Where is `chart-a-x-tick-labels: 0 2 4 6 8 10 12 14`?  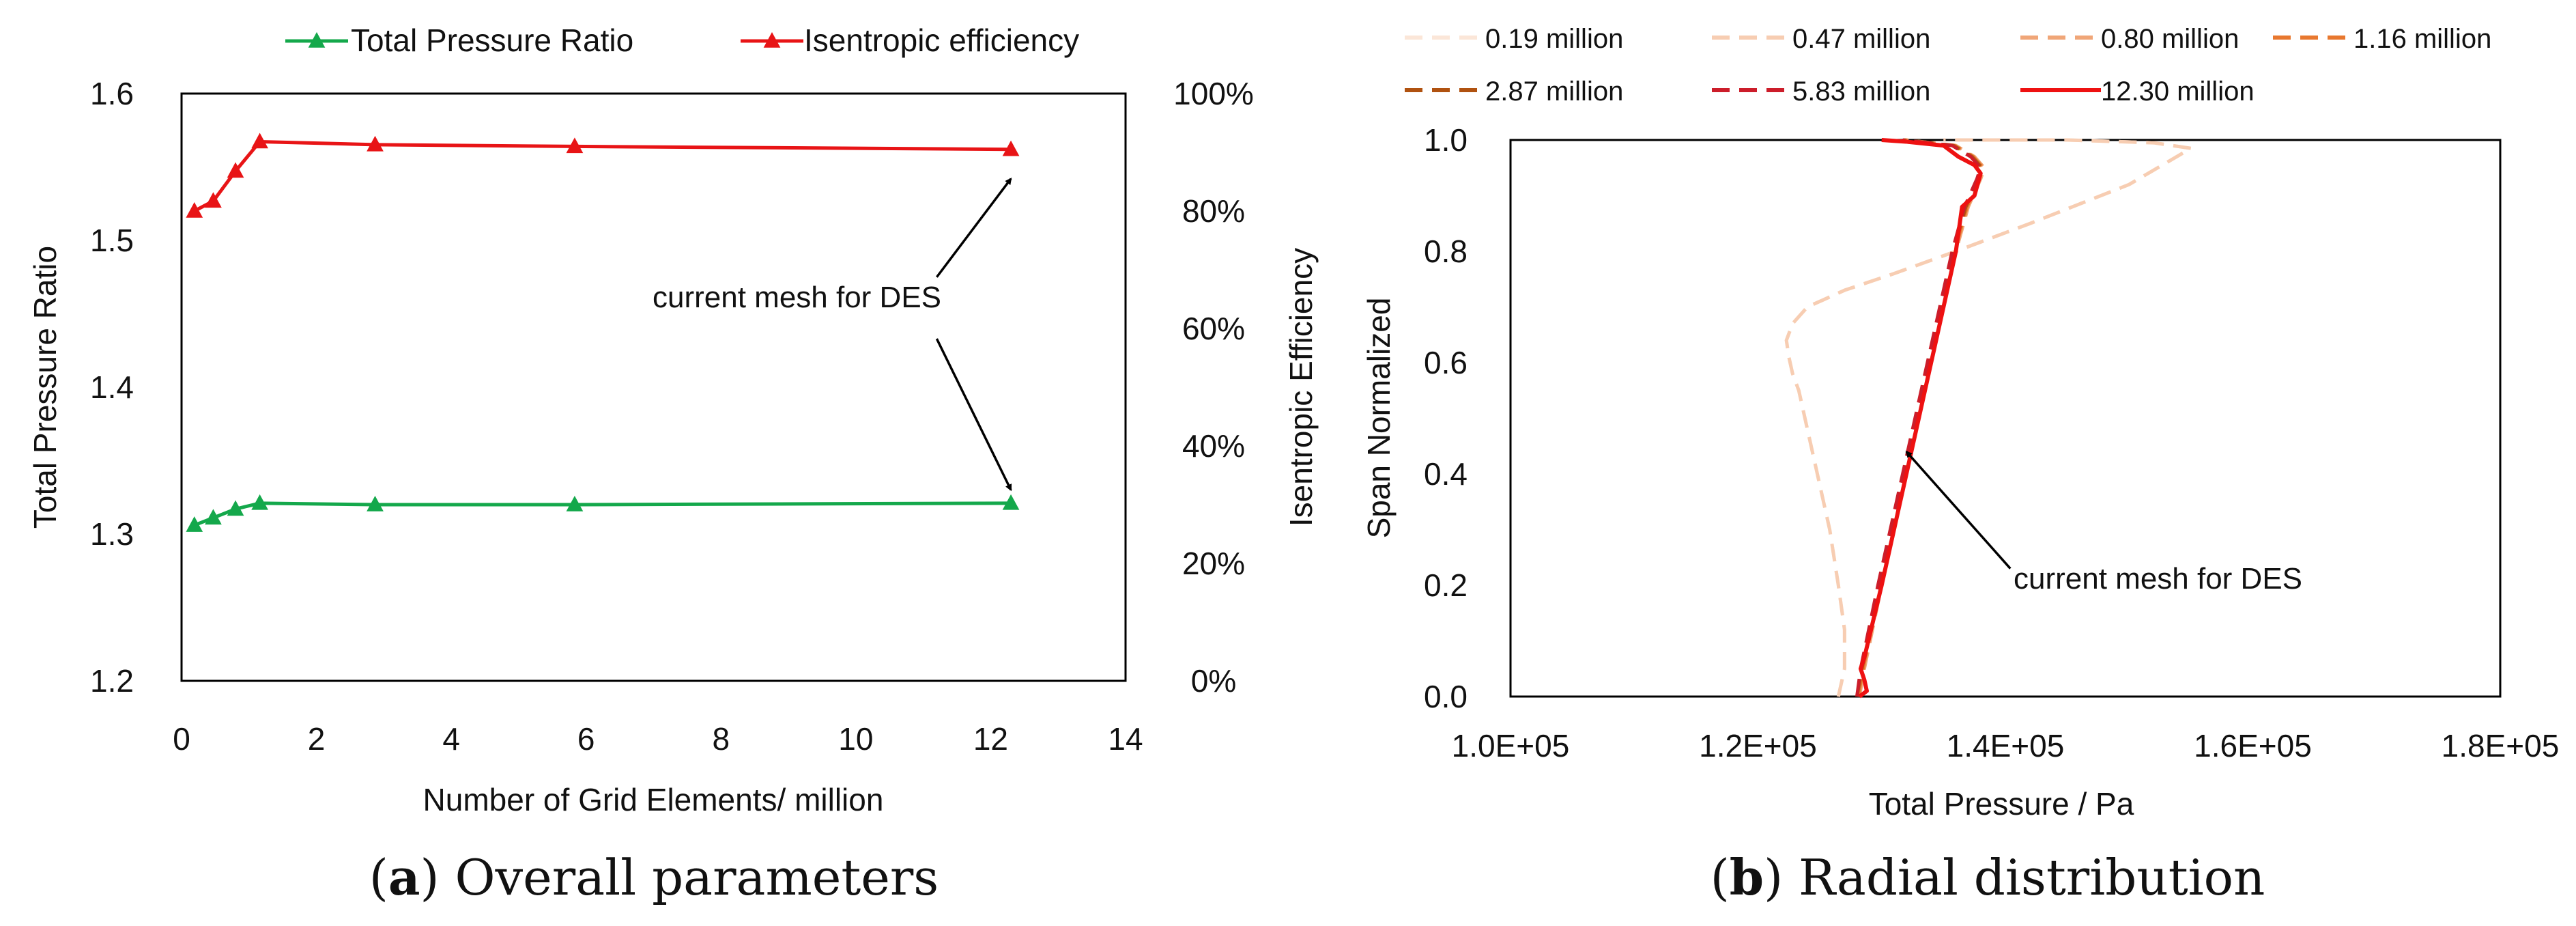 chart-a-x-tick-labels: 0 2 4 6 8 10 12 14 is located at coordinates (658, 739).